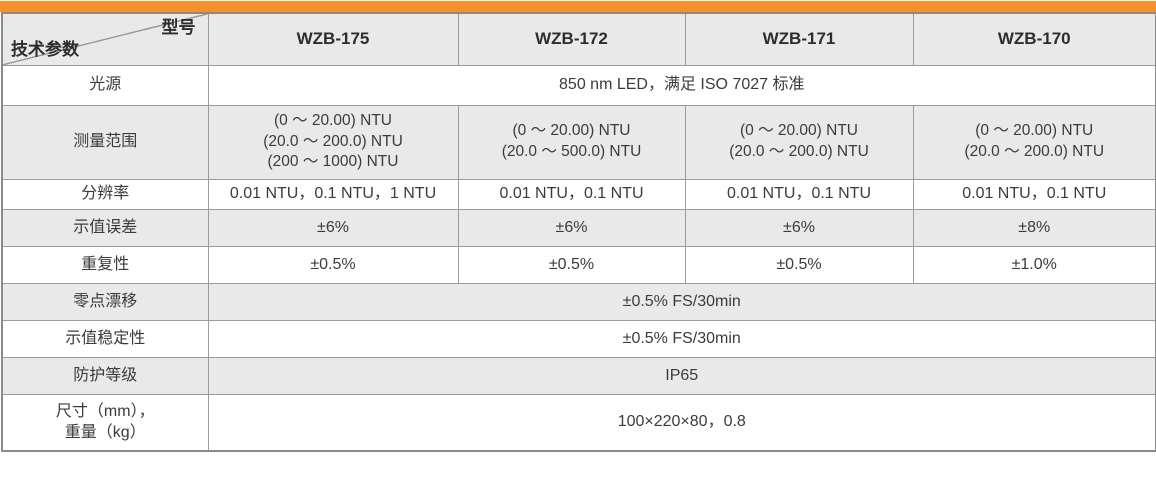  Describe the element at coordinates (105, 375) in the screenshot. I see `row-label-protection: 防护等级` at that location.